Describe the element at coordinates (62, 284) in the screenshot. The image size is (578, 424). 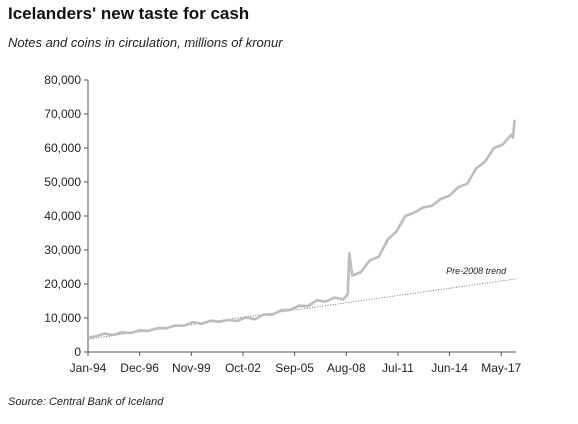
I see `y-tick-label: 20,000` at that location.